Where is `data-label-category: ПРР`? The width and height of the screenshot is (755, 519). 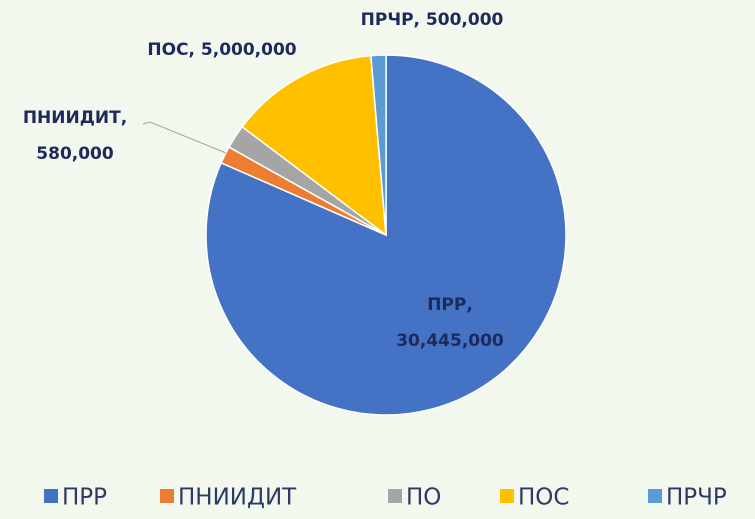
data-label-category: ПРР is located at coordinates (446, 305).